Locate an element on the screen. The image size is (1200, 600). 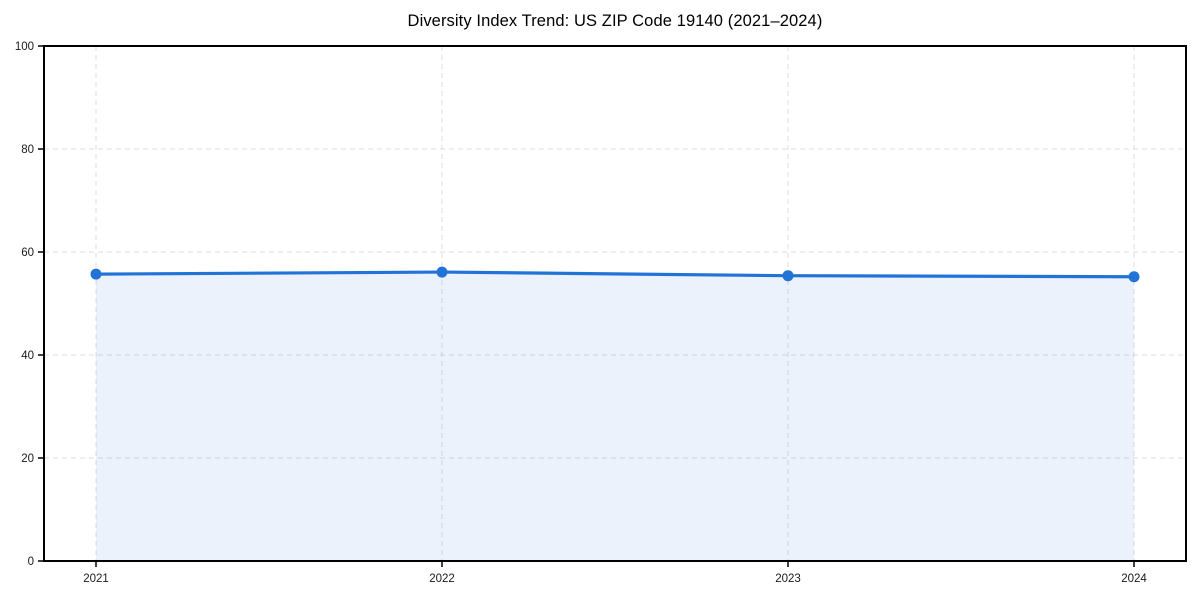
x-tick-label: 2021 is located at coordinates (96, 579).